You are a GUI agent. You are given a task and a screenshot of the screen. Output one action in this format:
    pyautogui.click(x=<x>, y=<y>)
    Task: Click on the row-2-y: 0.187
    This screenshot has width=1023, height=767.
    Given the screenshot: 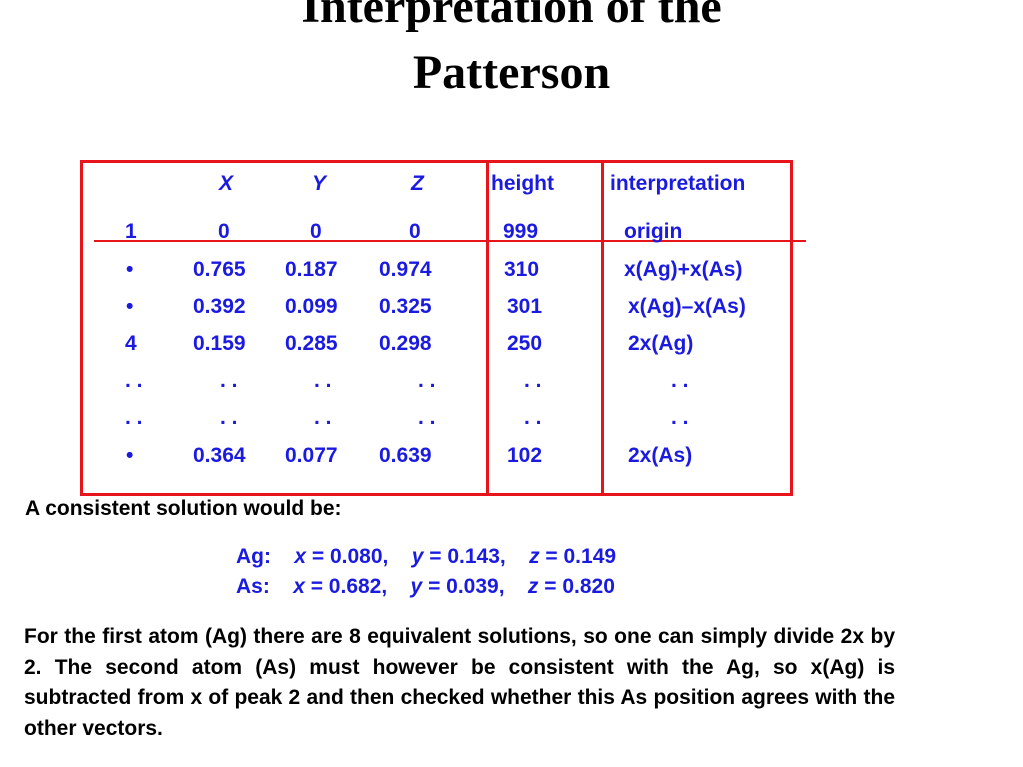 What is the action you would take?
    pyautogui.click(x=311, y=269)
    